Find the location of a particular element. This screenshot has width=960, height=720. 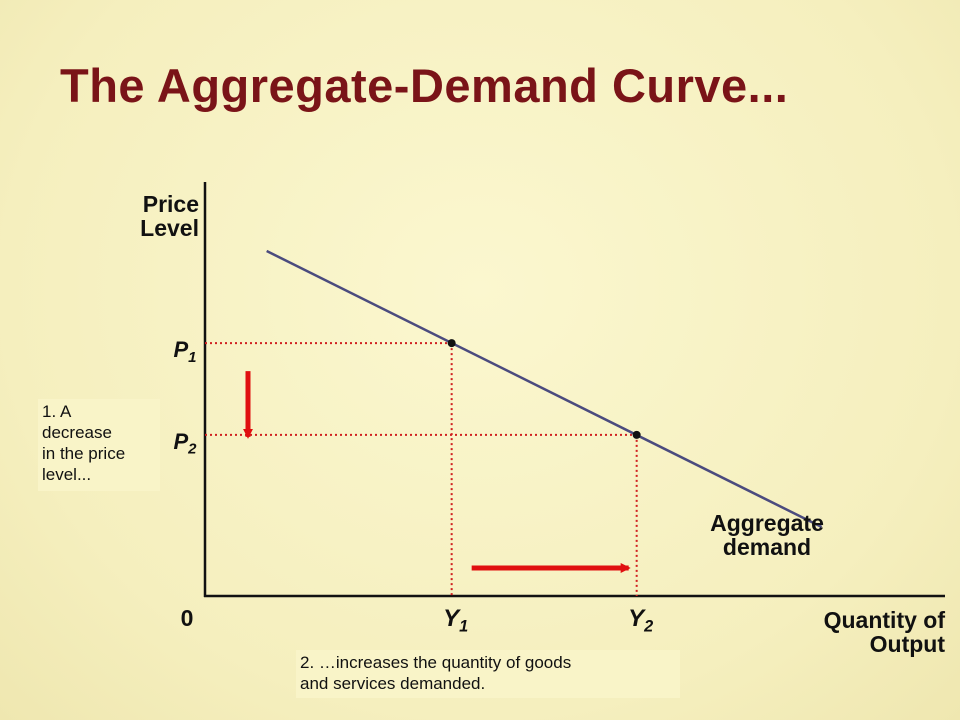

y-axis-label-line-1: Price is located at coordinates (171, 204).